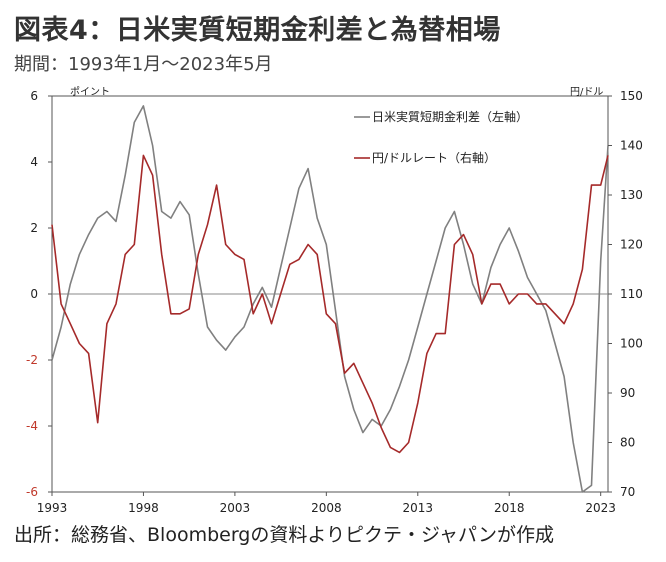 This screenshot has width=666, height=562. Describe the element at coordinates (34, 96) in the screenshot. I see `left-tick-label: 6` at that location.